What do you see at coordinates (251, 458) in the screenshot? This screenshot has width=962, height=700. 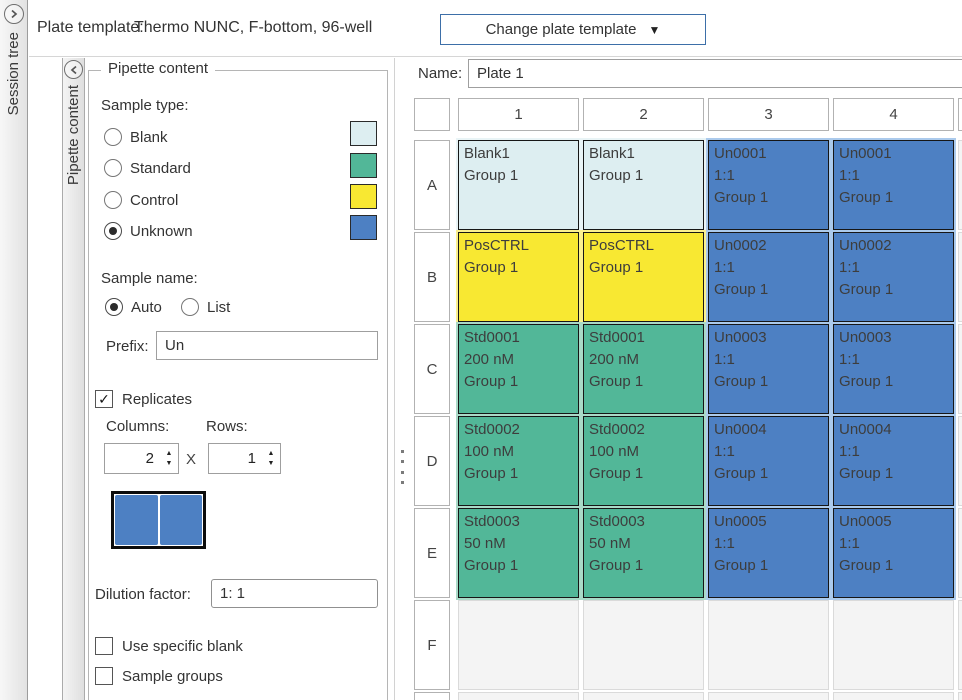 I see `rows-value: 1` at bounding box center [251, 458].